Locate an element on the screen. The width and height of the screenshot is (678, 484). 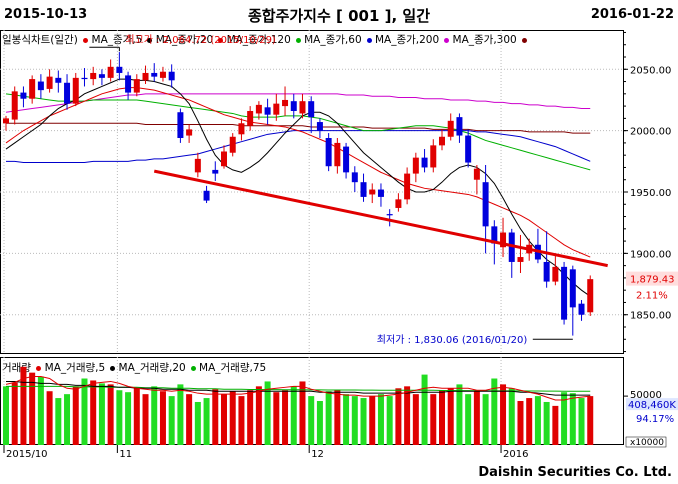
ma-legend-item: MA_종가,200 is located at coordinates (402, 40).